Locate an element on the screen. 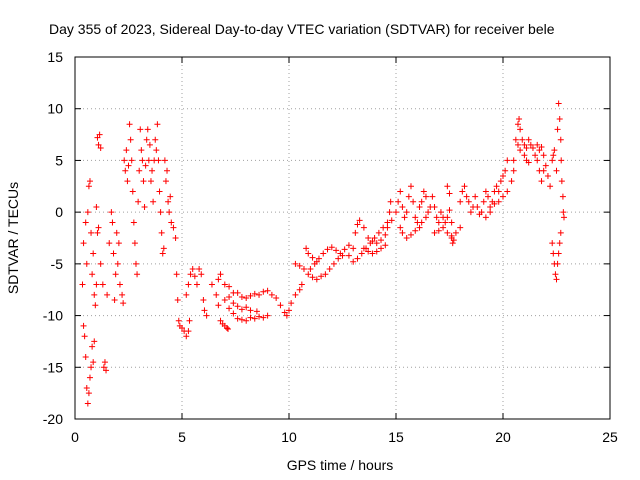  x-tick-label: 20 is located at coordinates (503, 437).